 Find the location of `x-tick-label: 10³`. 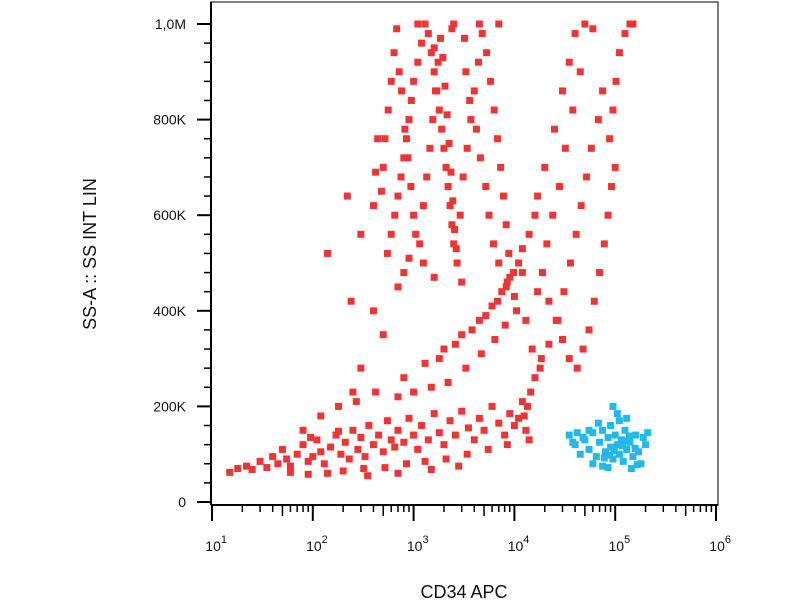

x-tick-label: 10³ is located at coordinates (418, 544).